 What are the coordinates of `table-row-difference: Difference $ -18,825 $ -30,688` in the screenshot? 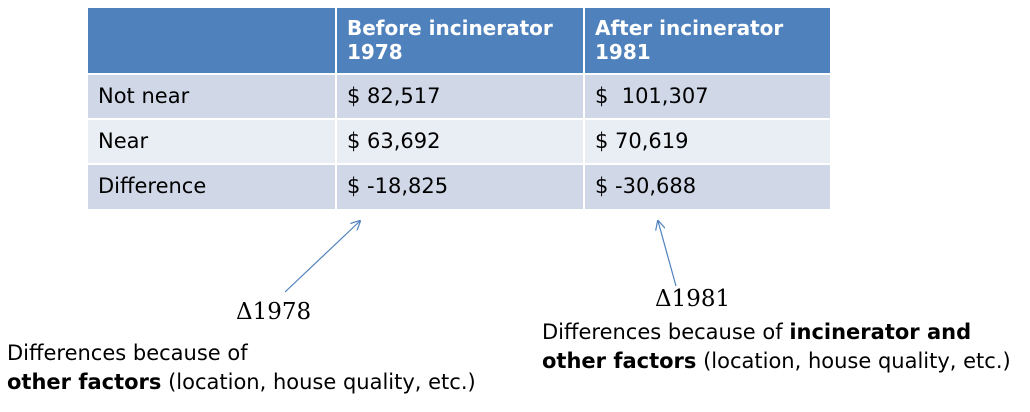 It's located at (459, 186).